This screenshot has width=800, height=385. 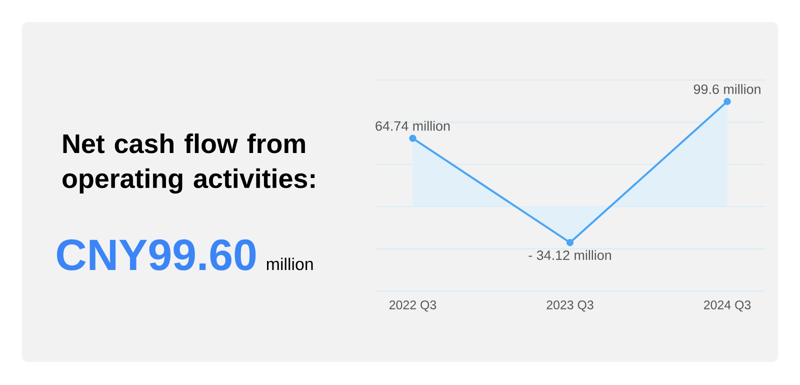 I want to click on data-label: 64.74 million, so click(x=413, y=125).